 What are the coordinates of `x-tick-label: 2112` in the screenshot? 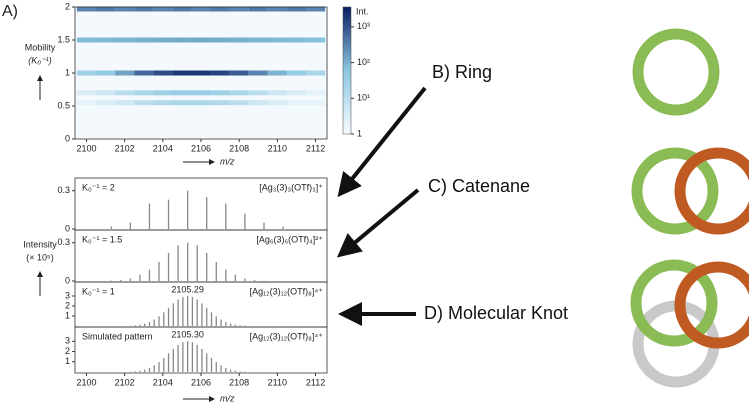 It's located at (315, 148).